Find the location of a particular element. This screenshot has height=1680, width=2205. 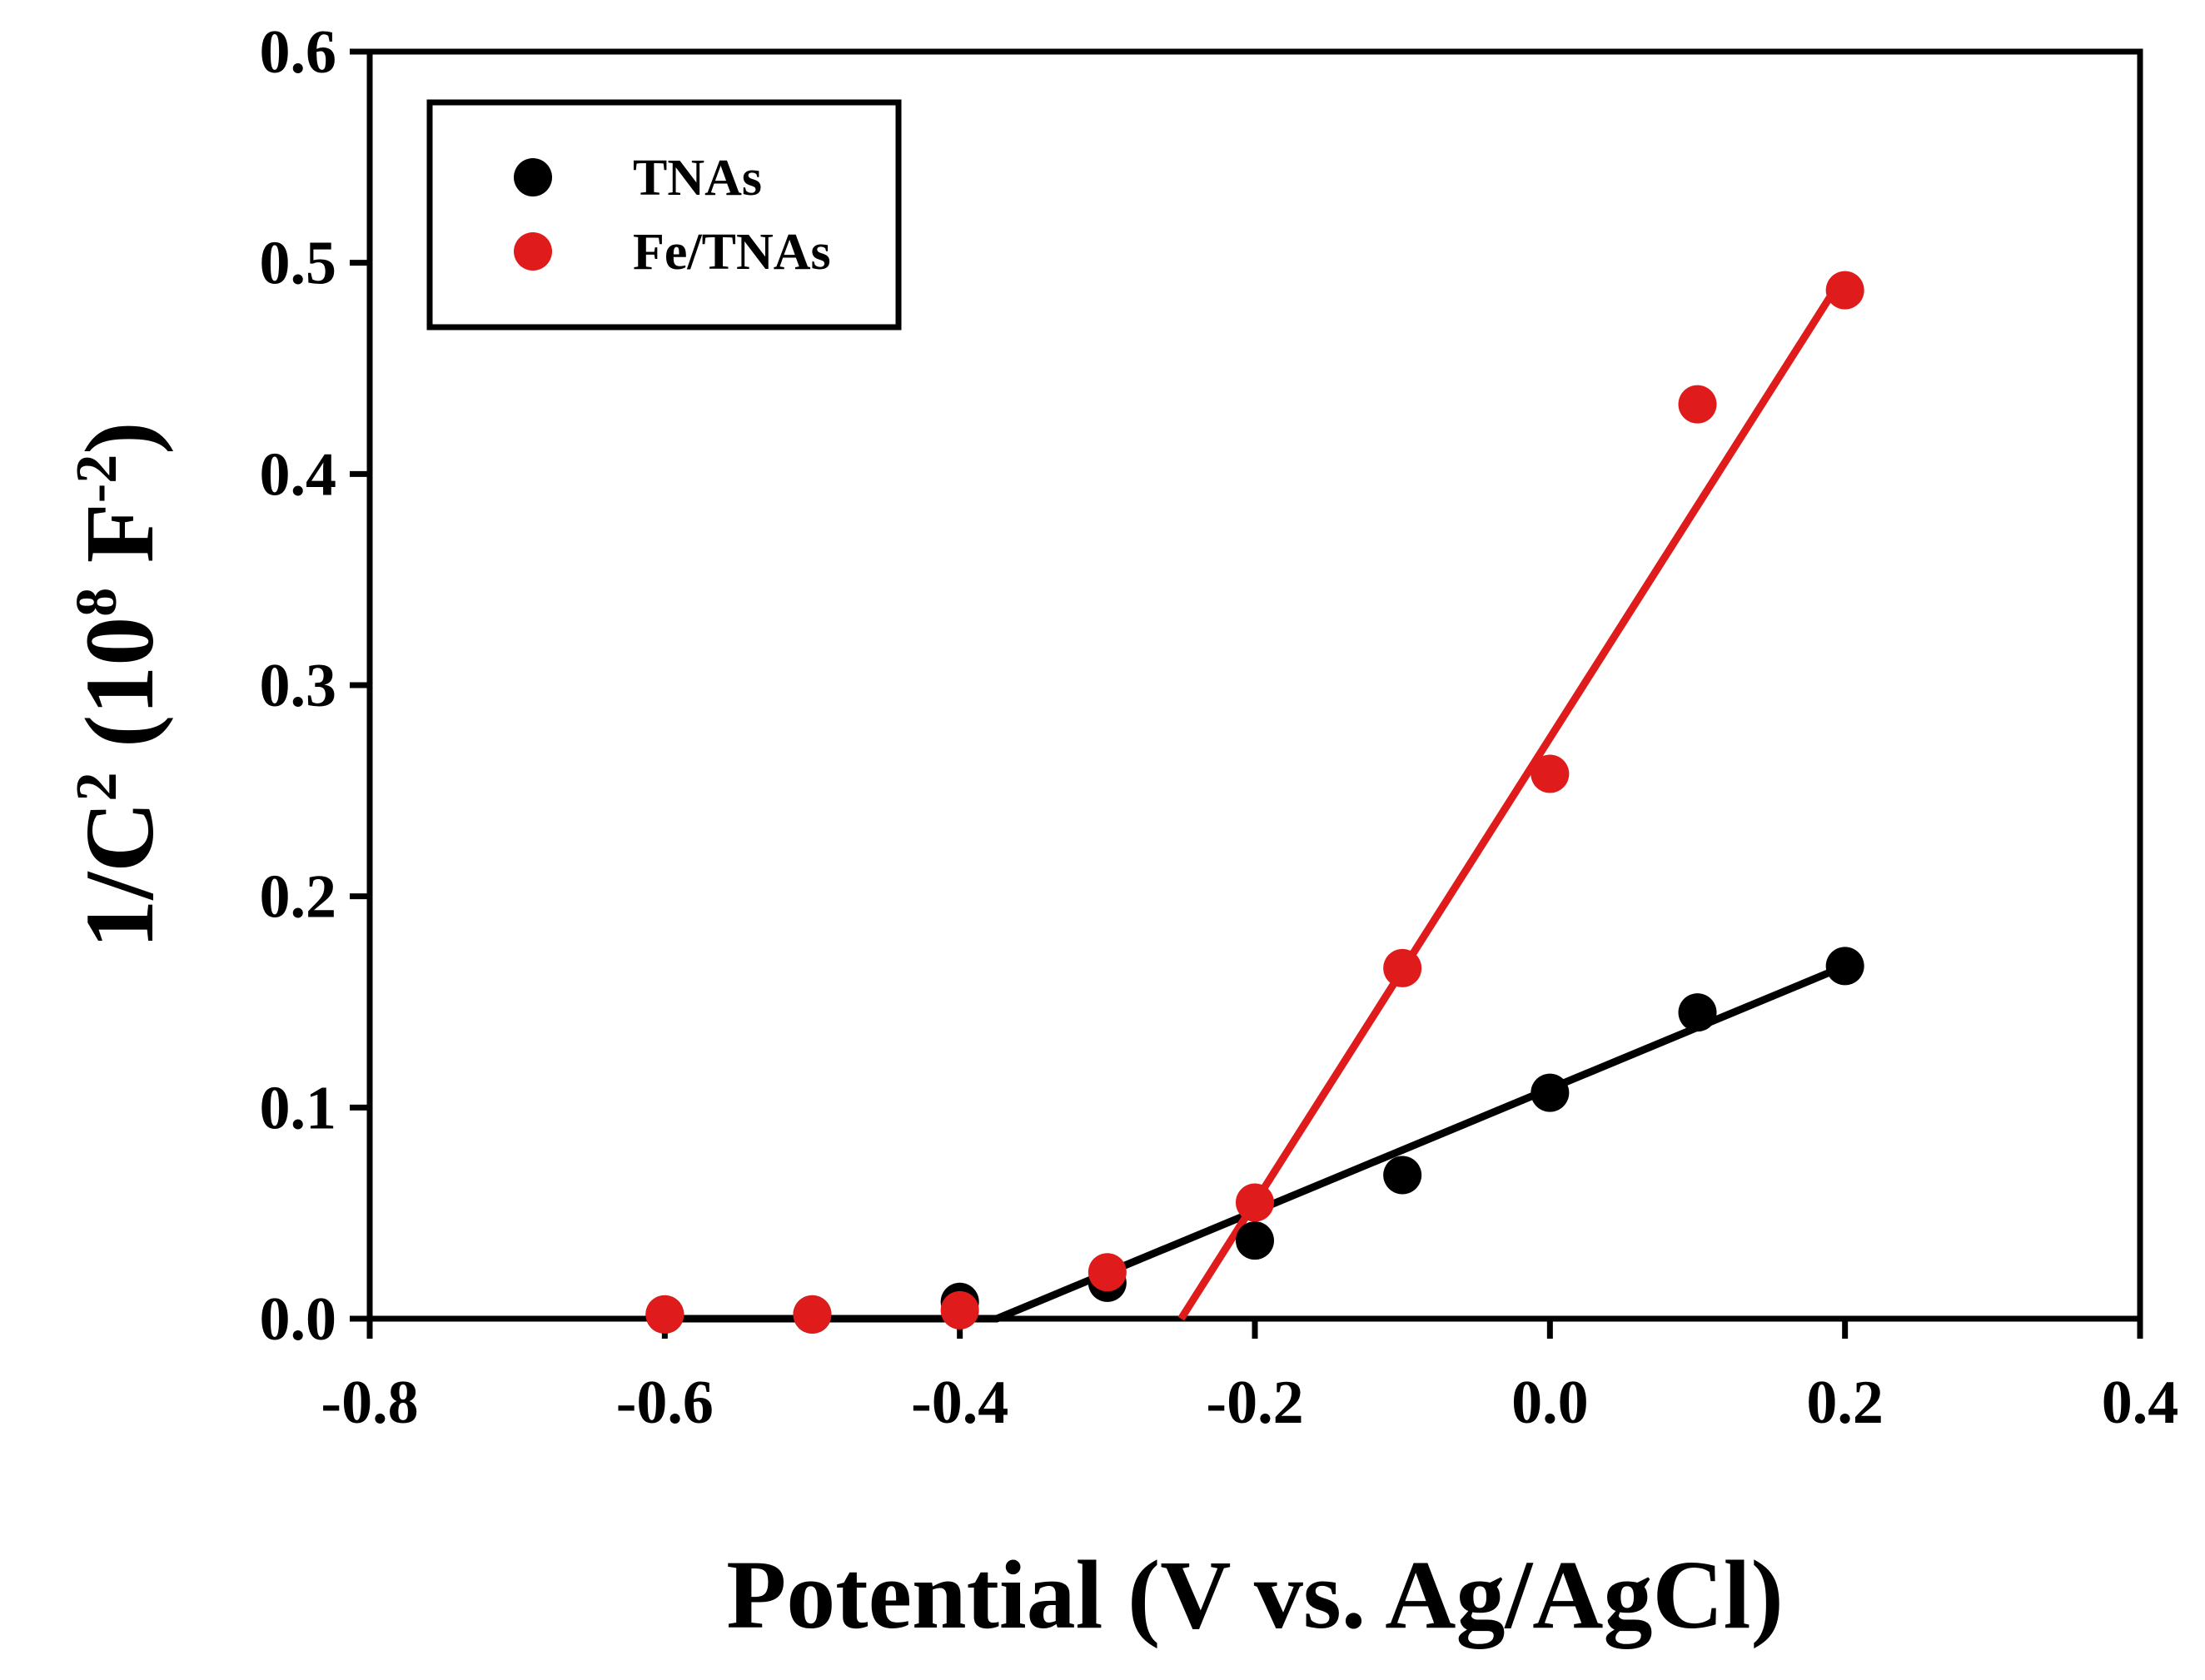

legend-label-tnas: TNAs is located at coordinates (697, 178).